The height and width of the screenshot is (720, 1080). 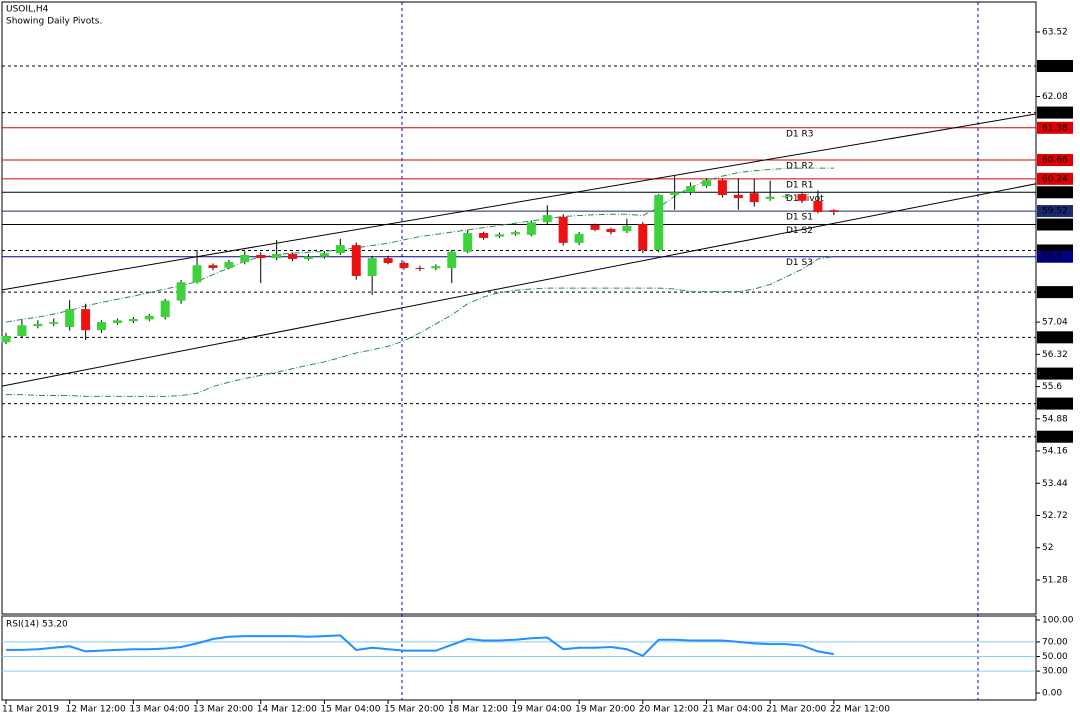 I want to click on price-box-label: 59.52, so click(x=1055, y=212).